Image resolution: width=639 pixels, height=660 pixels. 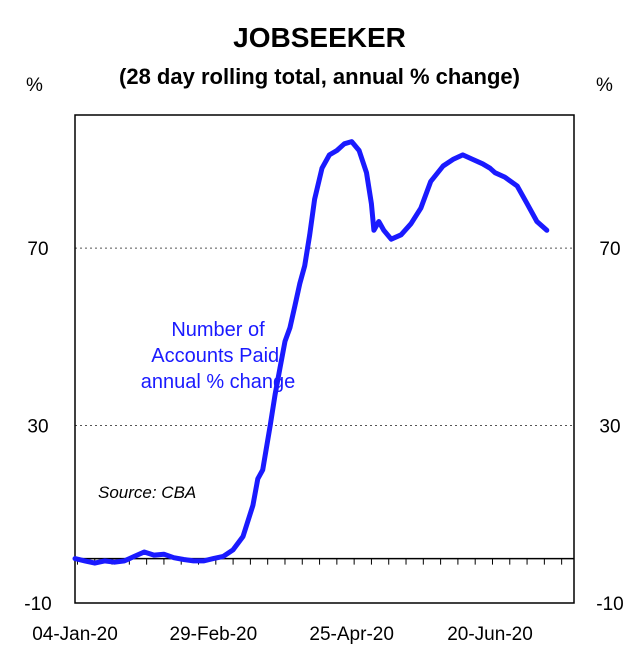 I want to click on y-tick-label-right-30: 30, so click(x=609, y=427).